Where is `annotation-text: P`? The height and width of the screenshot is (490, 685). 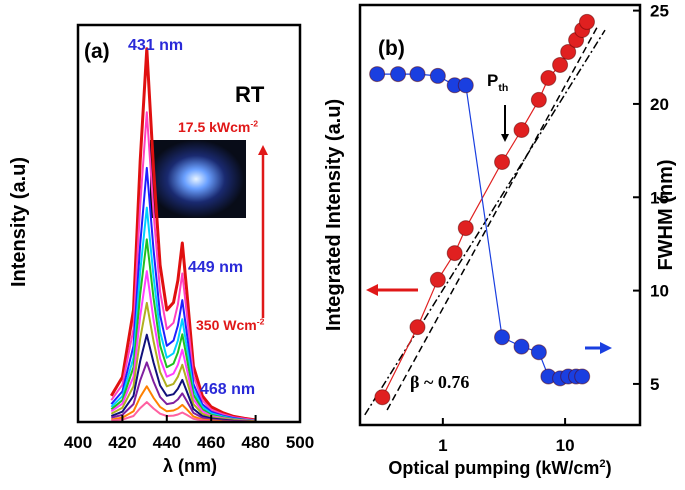 annotation-text: P is located at coordinates (492, 80).